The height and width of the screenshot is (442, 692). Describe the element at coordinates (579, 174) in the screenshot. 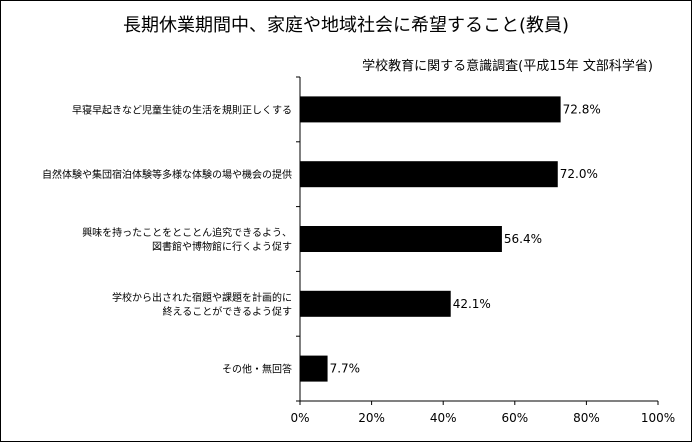

I see `value-label: 72.0%` at that location.